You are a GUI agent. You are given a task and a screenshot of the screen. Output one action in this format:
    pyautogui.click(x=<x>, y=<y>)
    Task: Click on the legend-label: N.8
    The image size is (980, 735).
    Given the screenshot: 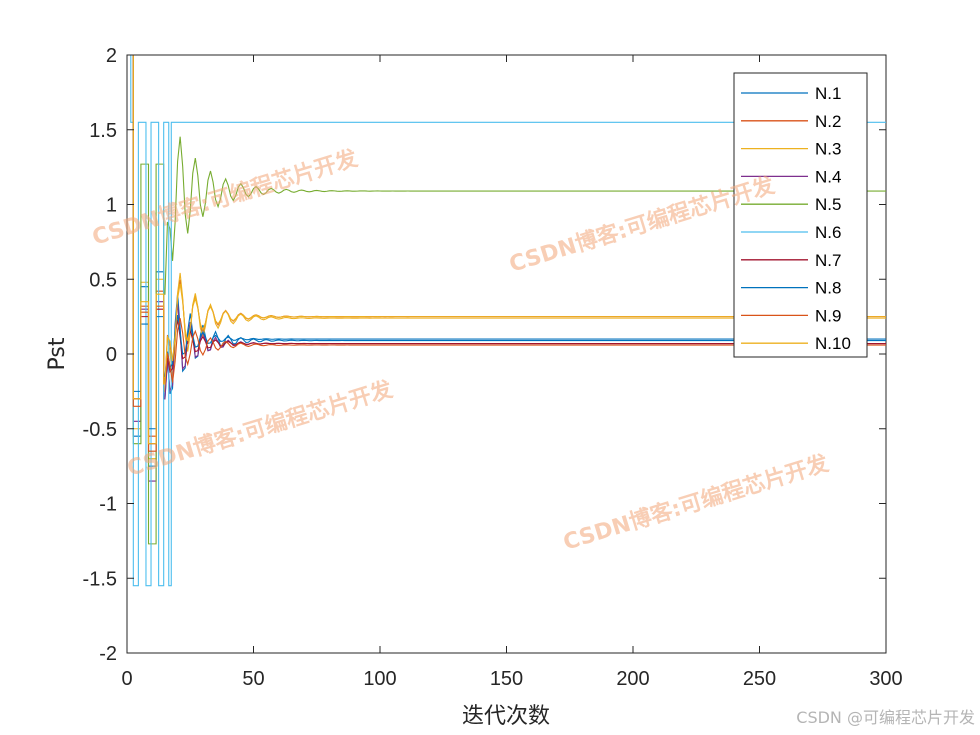 What is the action you would take?
    pyautogui.click(x=828, y=288)
    